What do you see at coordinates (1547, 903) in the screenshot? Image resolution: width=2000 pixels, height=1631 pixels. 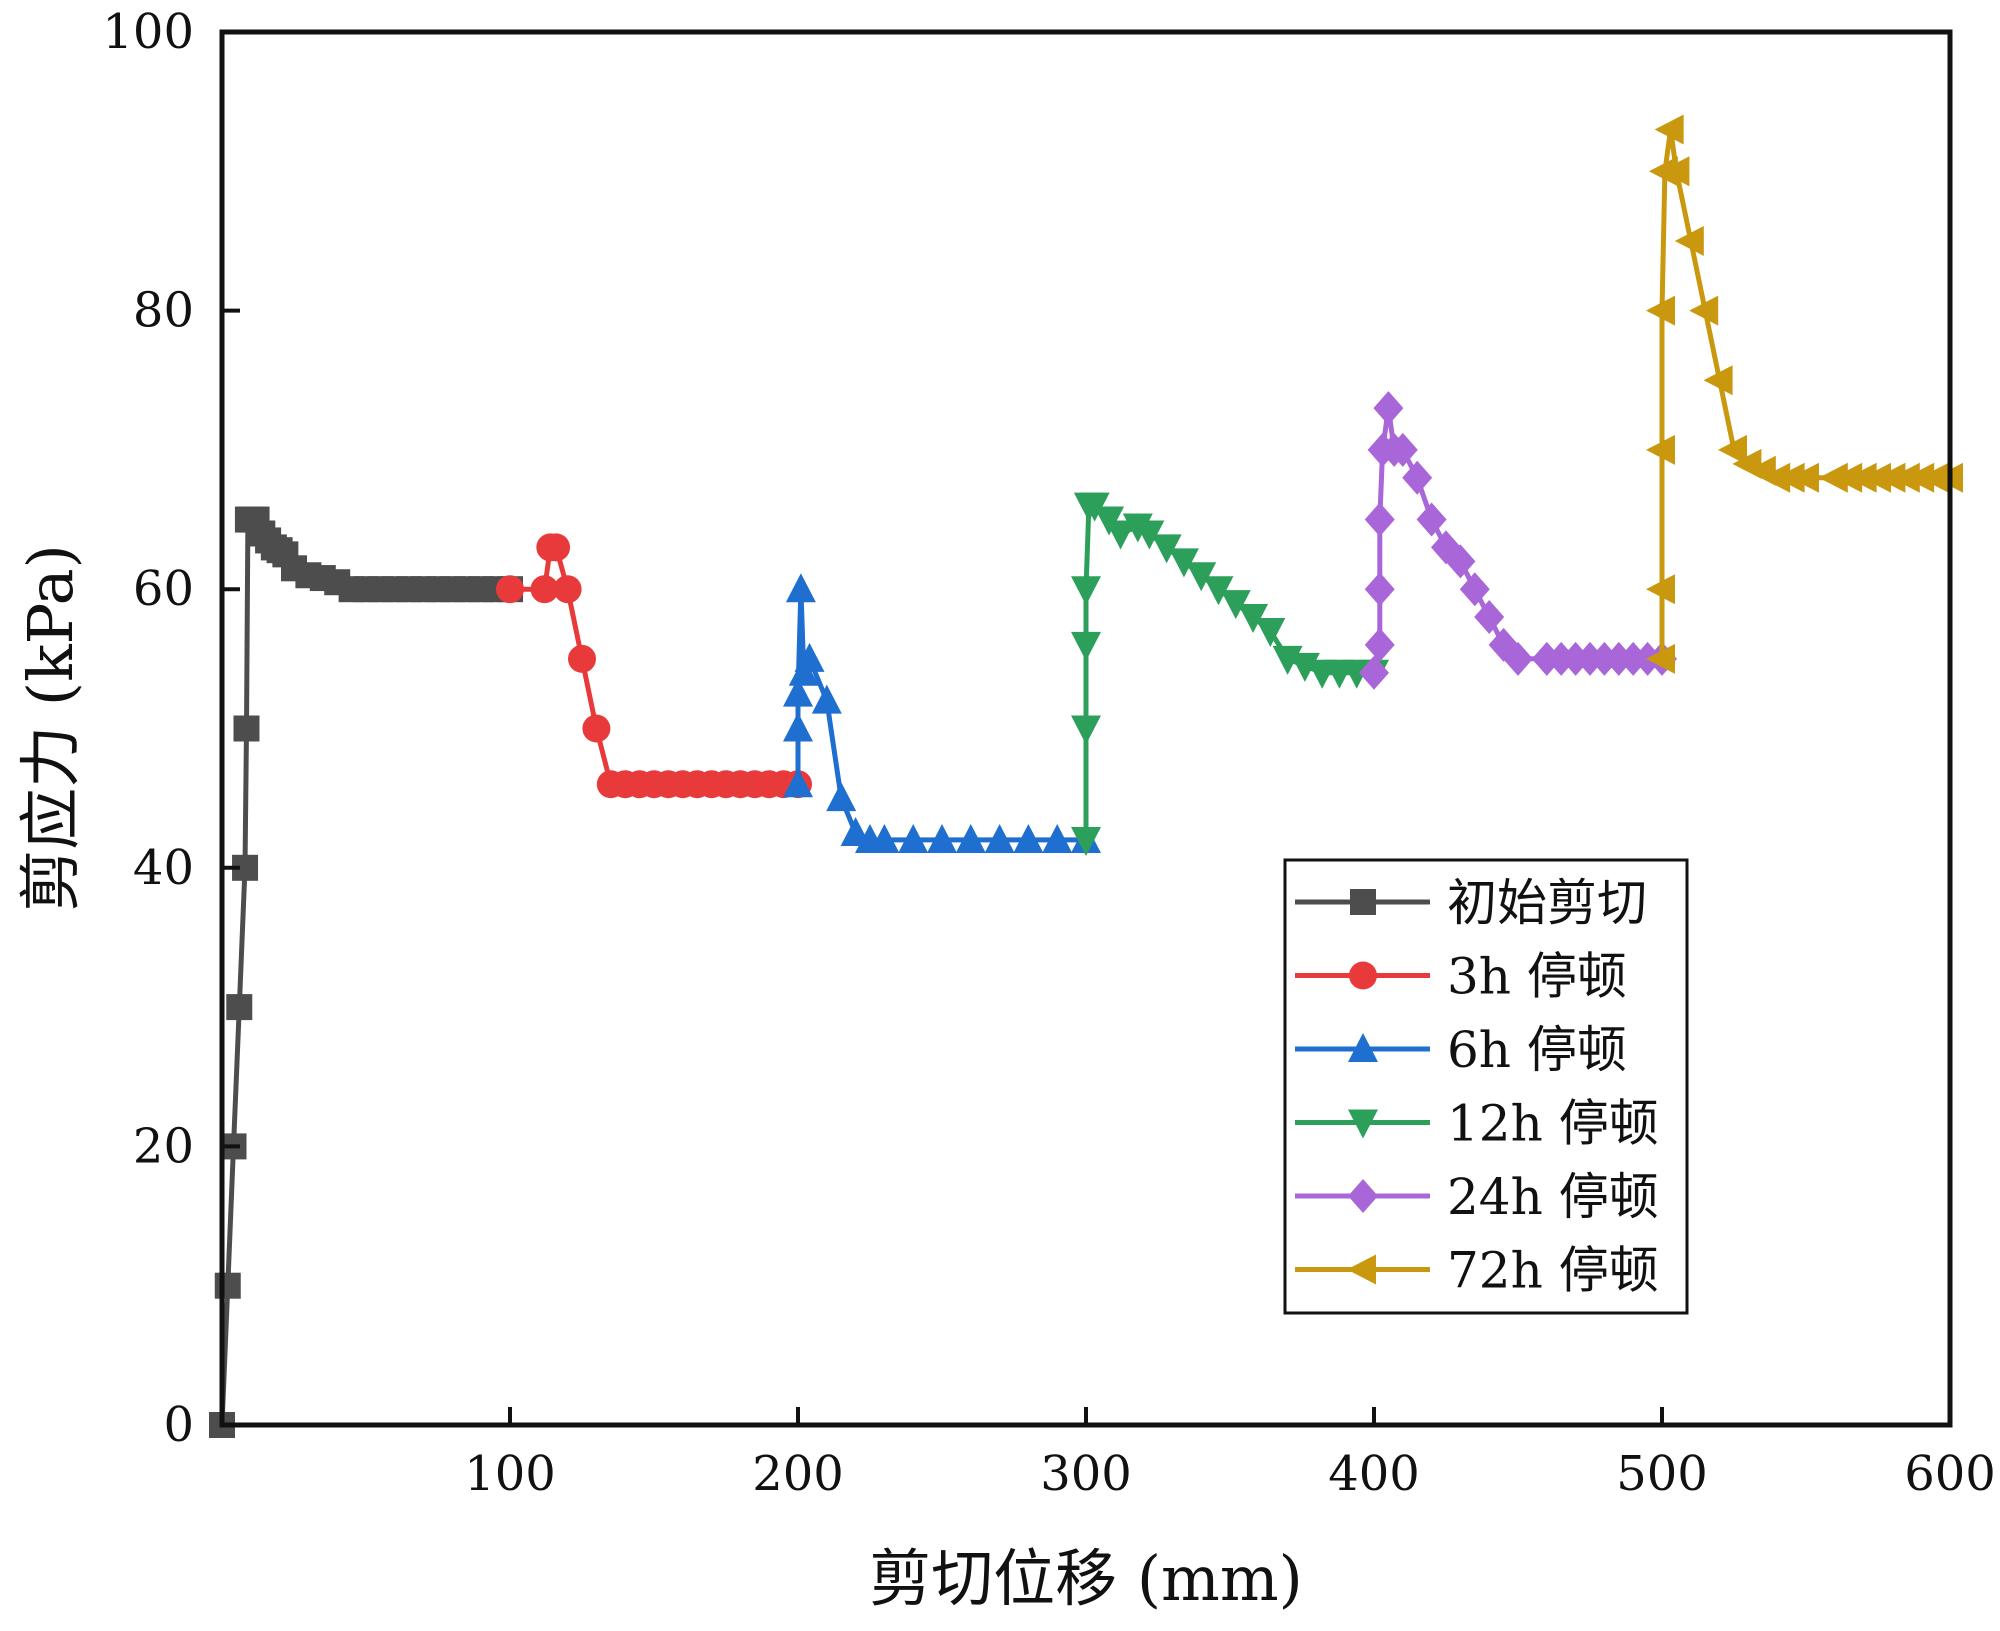 I see `legend-label: 初始剪切` at bounding box center [1547, 903].